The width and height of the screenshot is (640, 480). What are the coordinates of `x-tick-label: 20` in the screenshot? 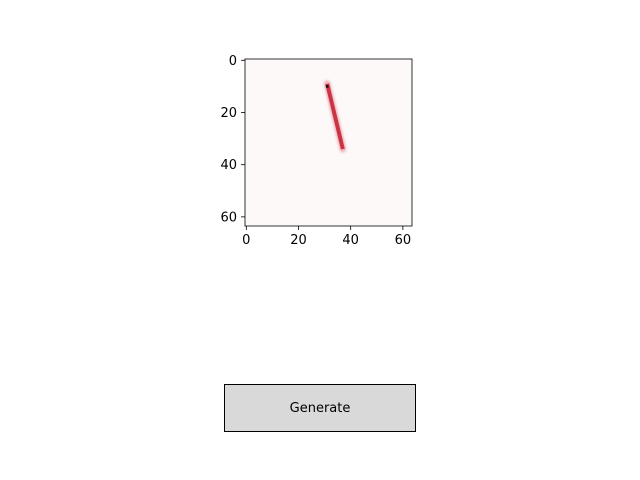 It's located at (298, 240).